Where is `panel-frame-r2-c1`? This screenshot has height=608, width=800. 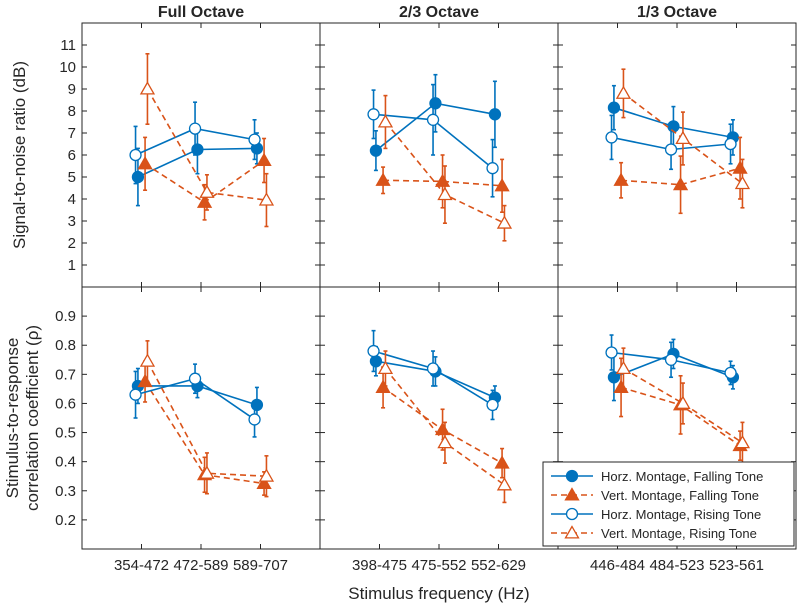 panel-frame-r2-c1 is located at coordinates (201, 418).